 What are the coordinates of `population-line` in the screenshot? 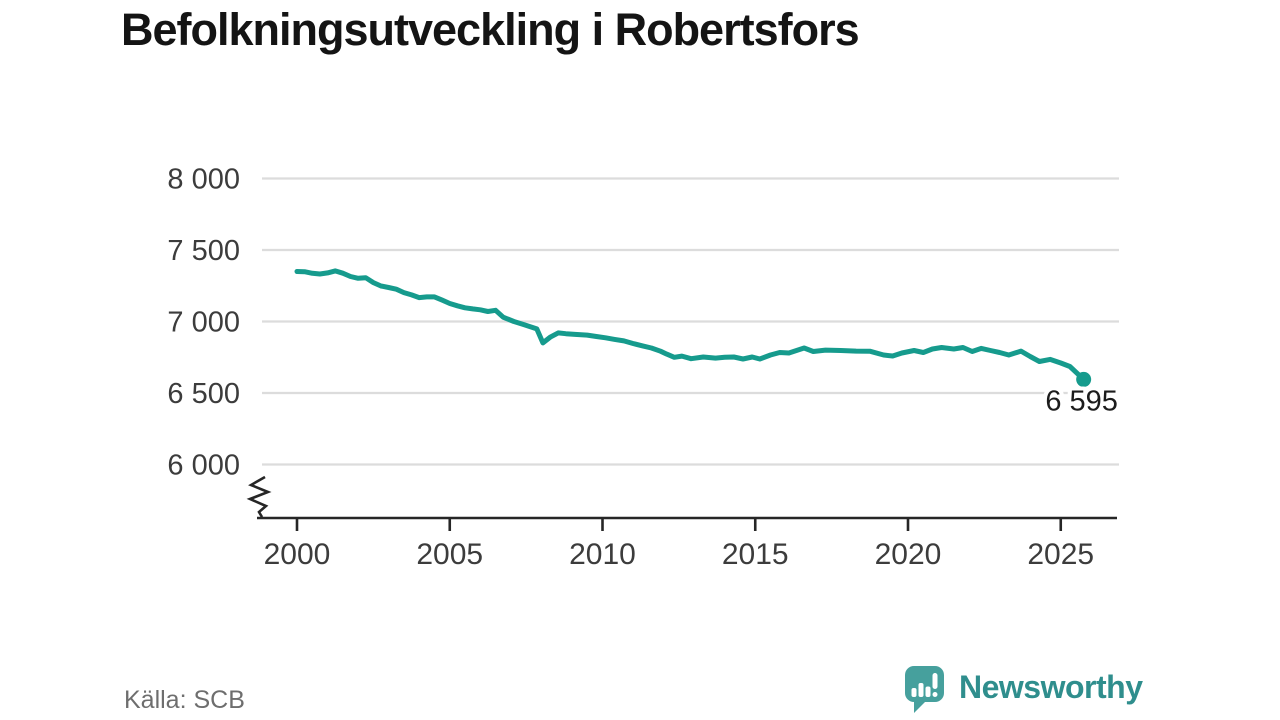 It's located at (690, 325).